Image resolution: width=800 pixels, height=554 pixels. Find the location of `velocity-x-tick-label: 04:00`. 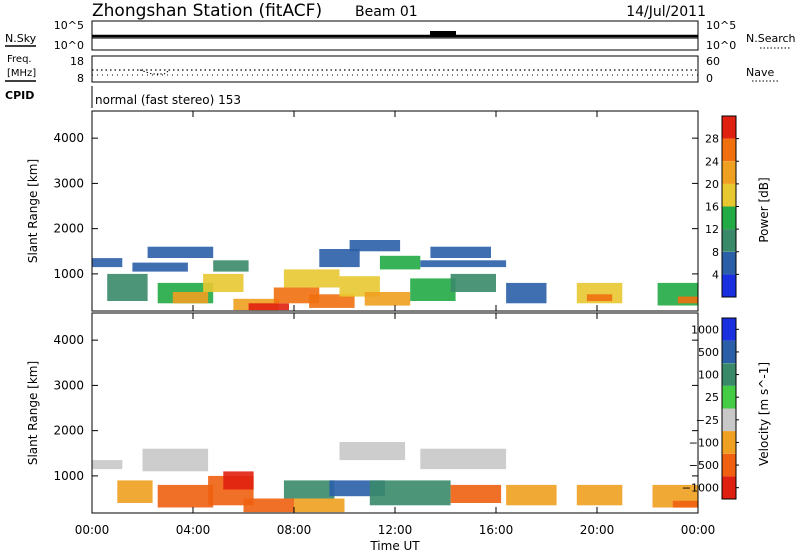

velocity-x-tick-label: 04:00 is located at coordinates (193, 530).